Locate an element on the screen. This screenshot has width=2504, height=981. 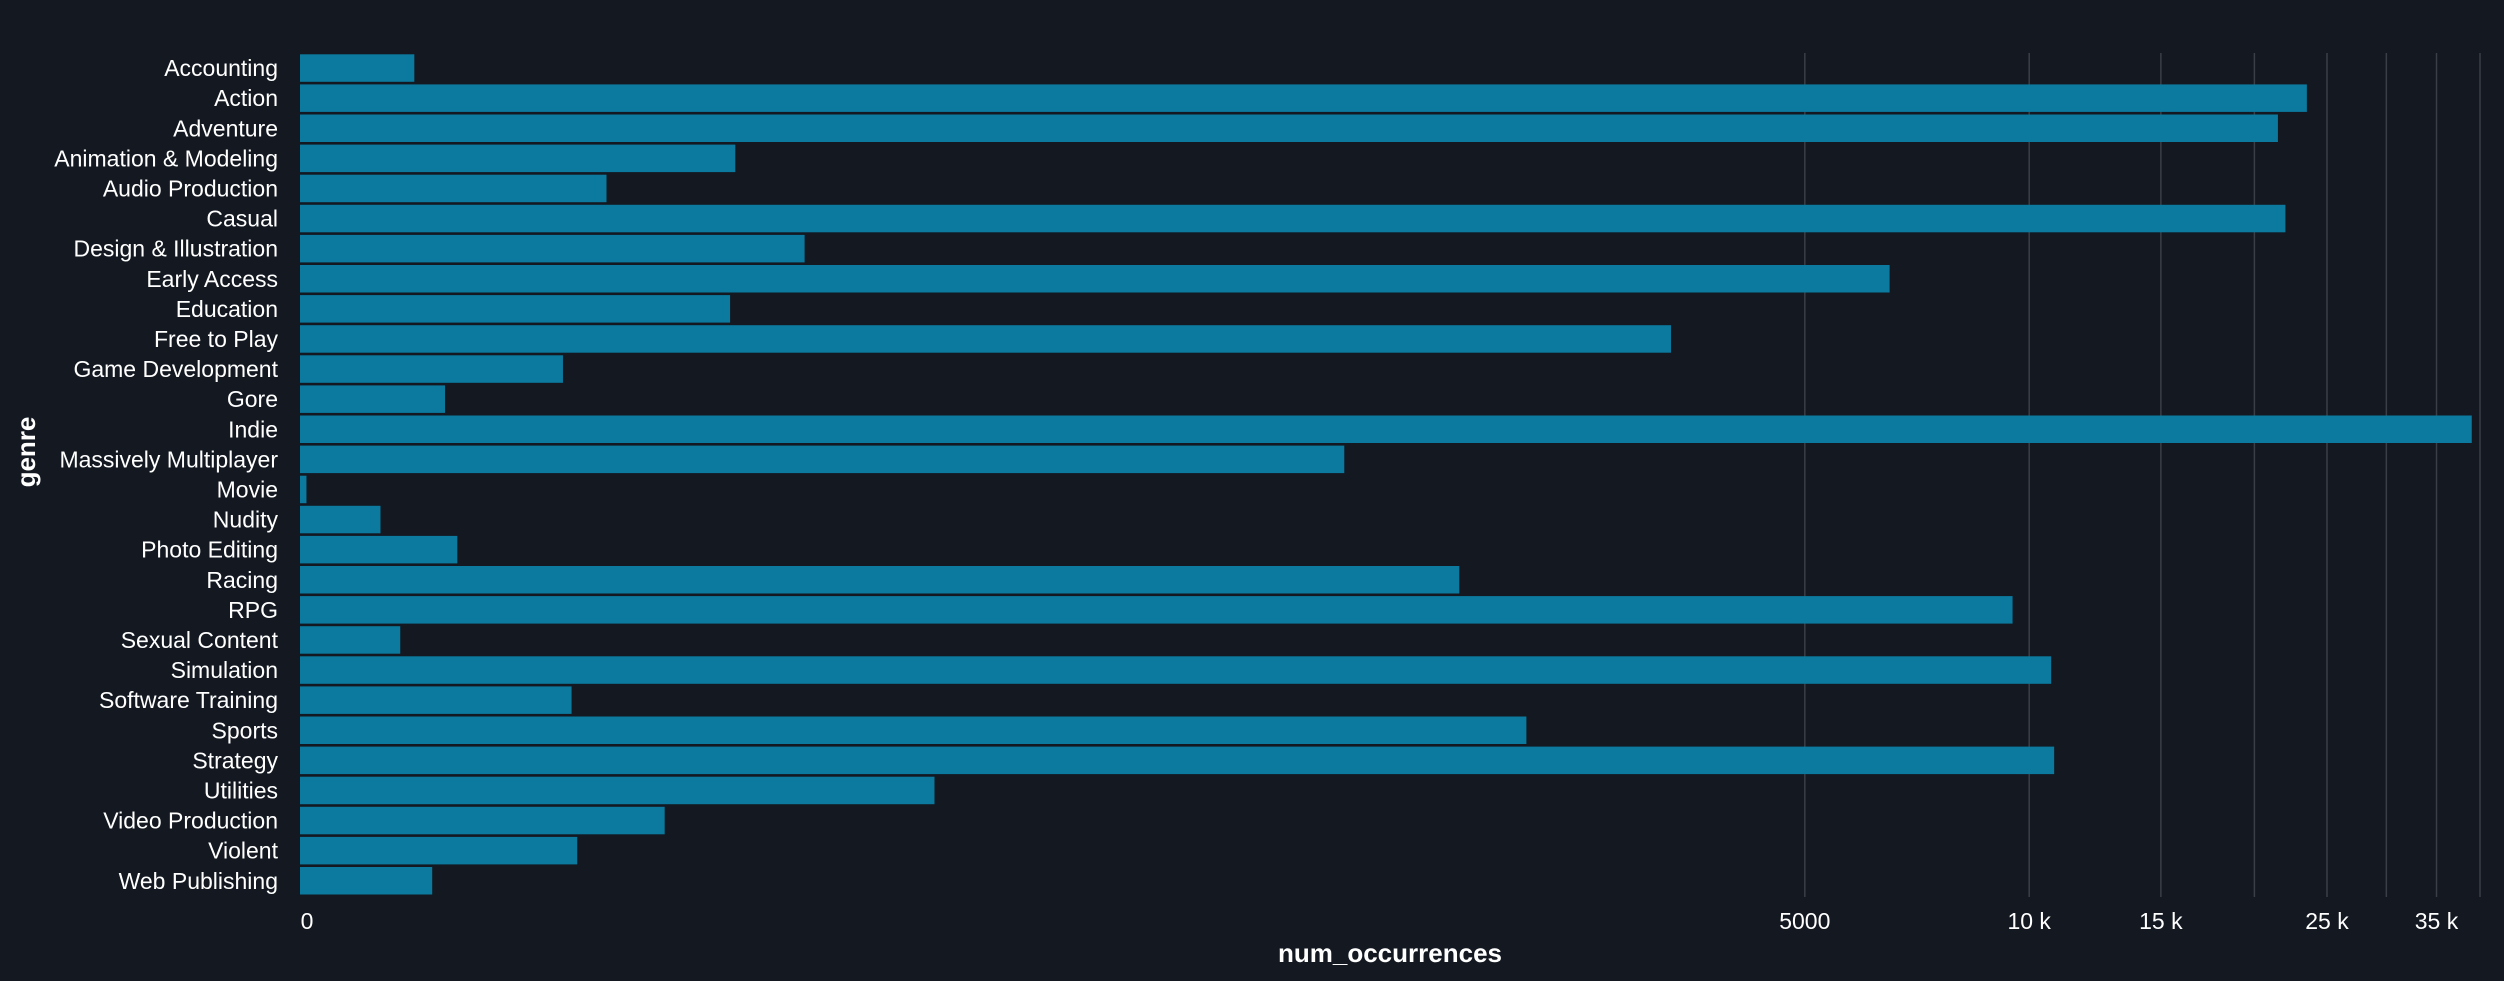
category-label: Sports is located at coordinates (245, 730).